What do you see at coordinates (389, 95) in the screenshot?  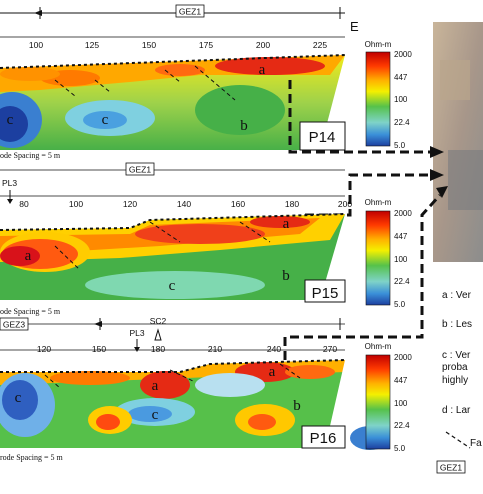 I see `p14-colour-scale: Ohm-m 2000 447 100 22.4 5.0` at bounding box center [389, 95].